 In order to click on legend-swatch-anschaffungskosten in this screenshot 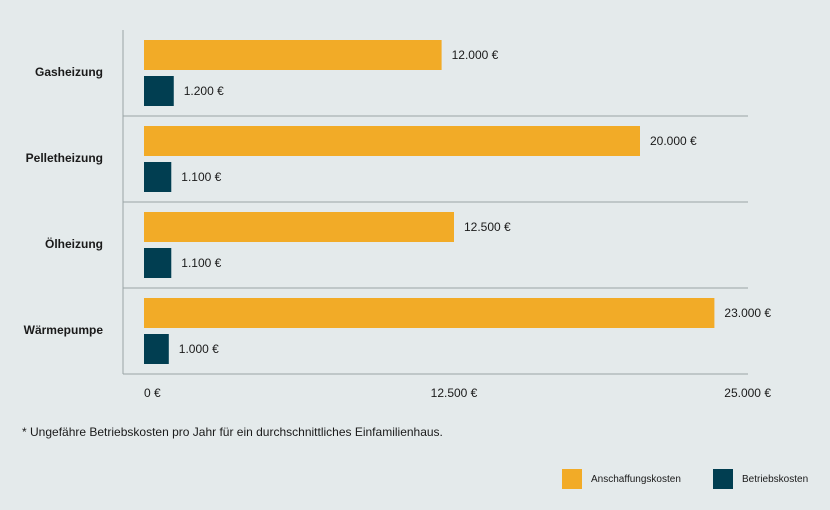, I will do `click(572, 479)`.